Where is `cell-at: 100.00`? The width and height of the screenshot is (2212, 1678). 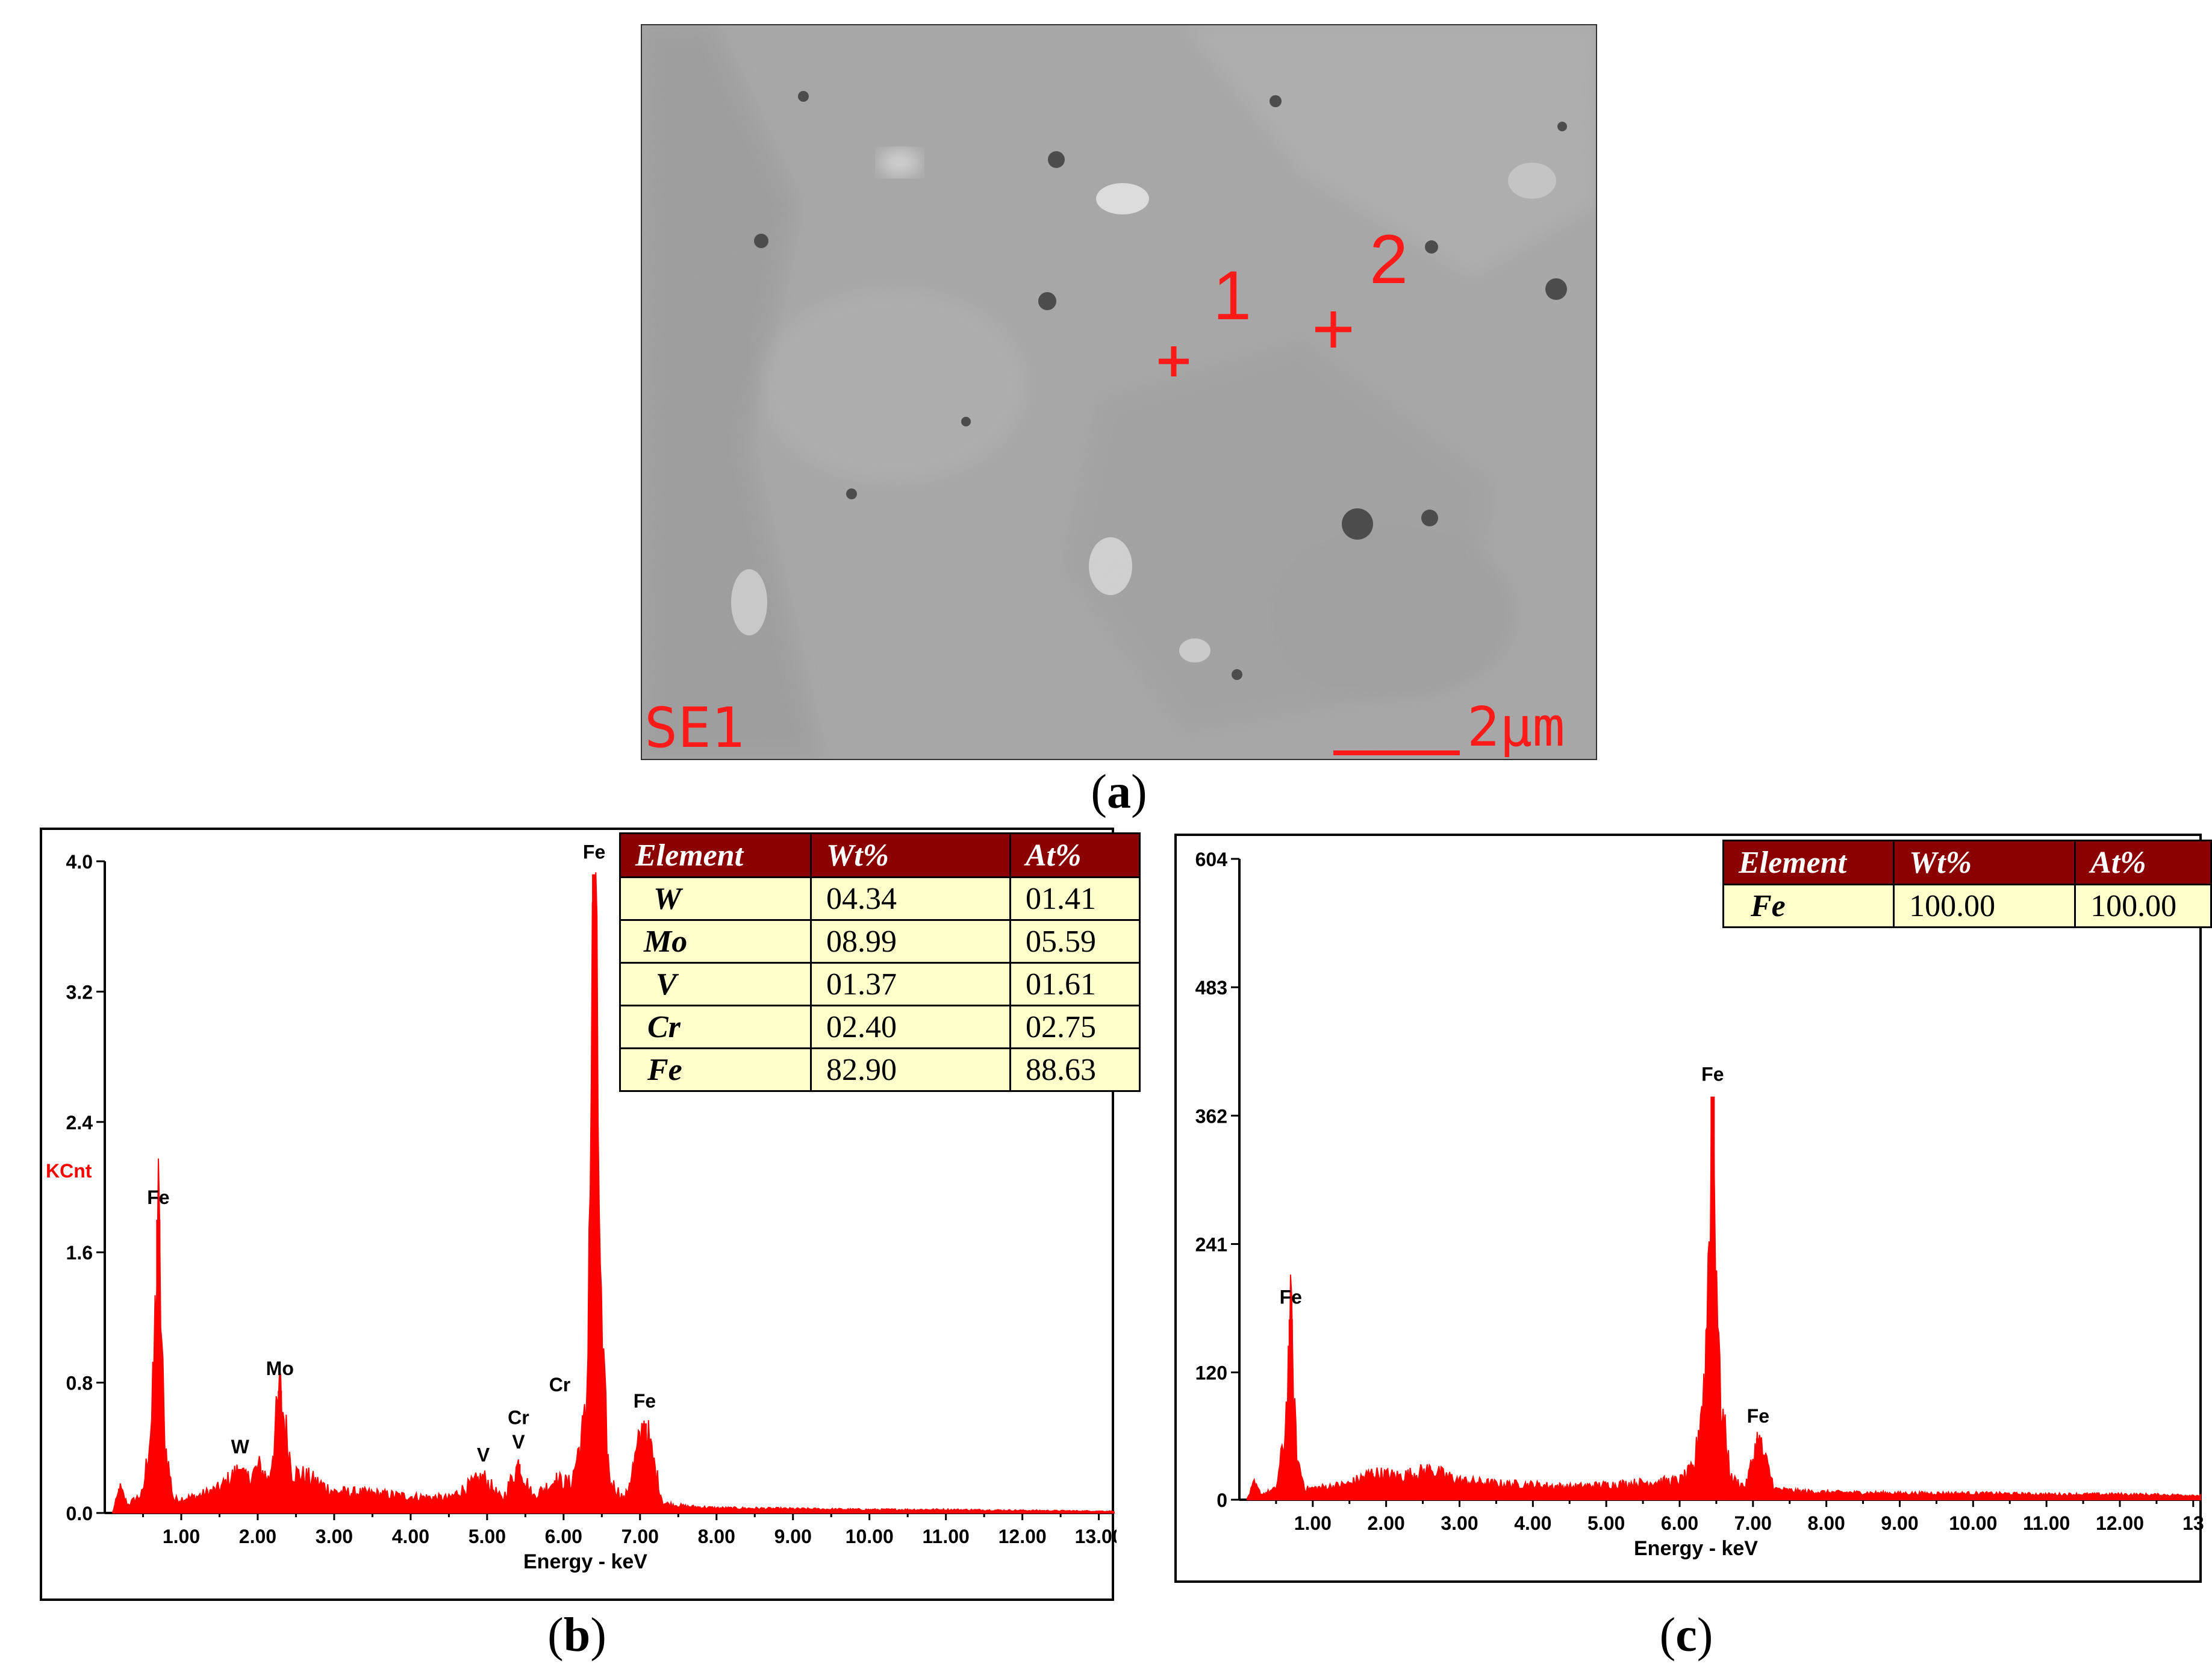
cell-at: 100.00 is located at coordinates (2143, 906).